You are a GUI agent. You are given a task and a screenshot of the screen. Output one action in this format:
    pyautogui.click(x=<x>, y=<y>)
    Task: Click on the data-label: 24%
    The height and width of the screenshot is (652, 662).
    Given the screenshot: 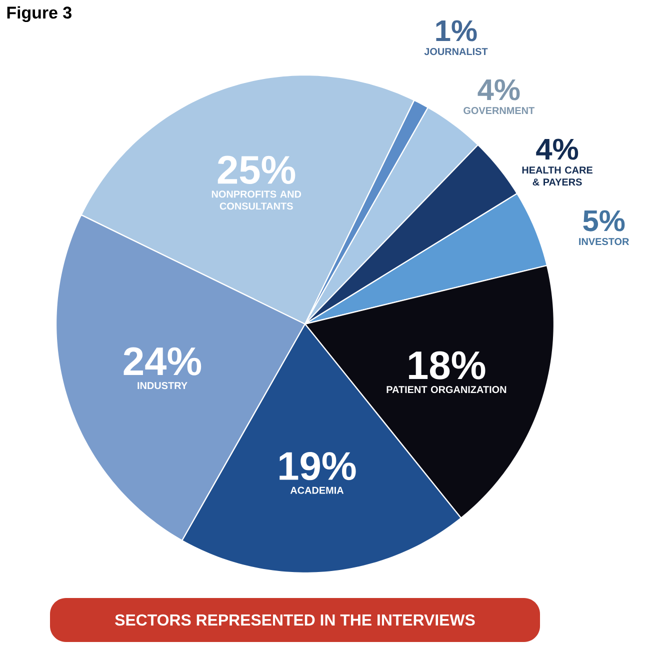 What is the action you would take?
    pyautogui.click(x=163, y=361)
    